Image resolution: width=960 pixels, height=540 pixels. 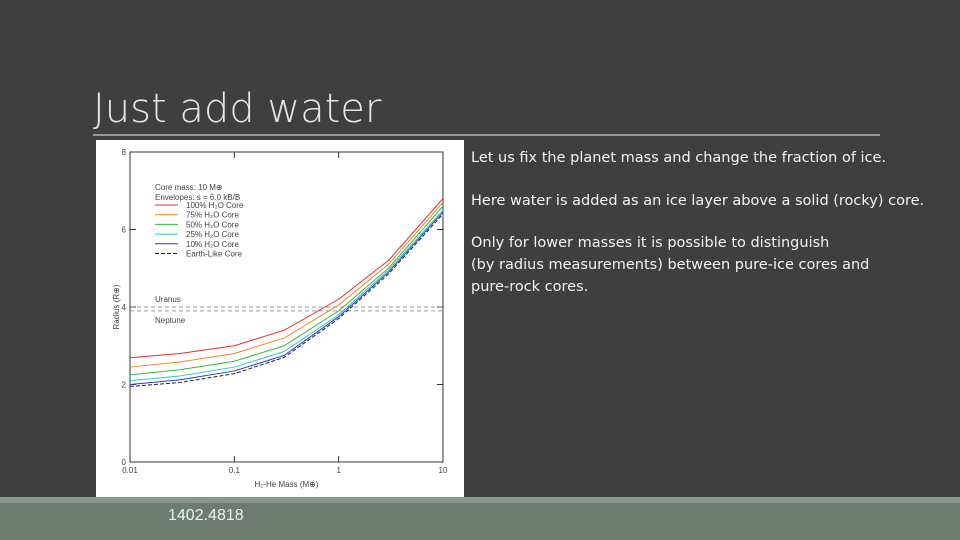 What do you see at coordinates (212, 244) in the screenshot?
I see `legend-label: 10% H₂O Core` at bounding box center [212, 244].